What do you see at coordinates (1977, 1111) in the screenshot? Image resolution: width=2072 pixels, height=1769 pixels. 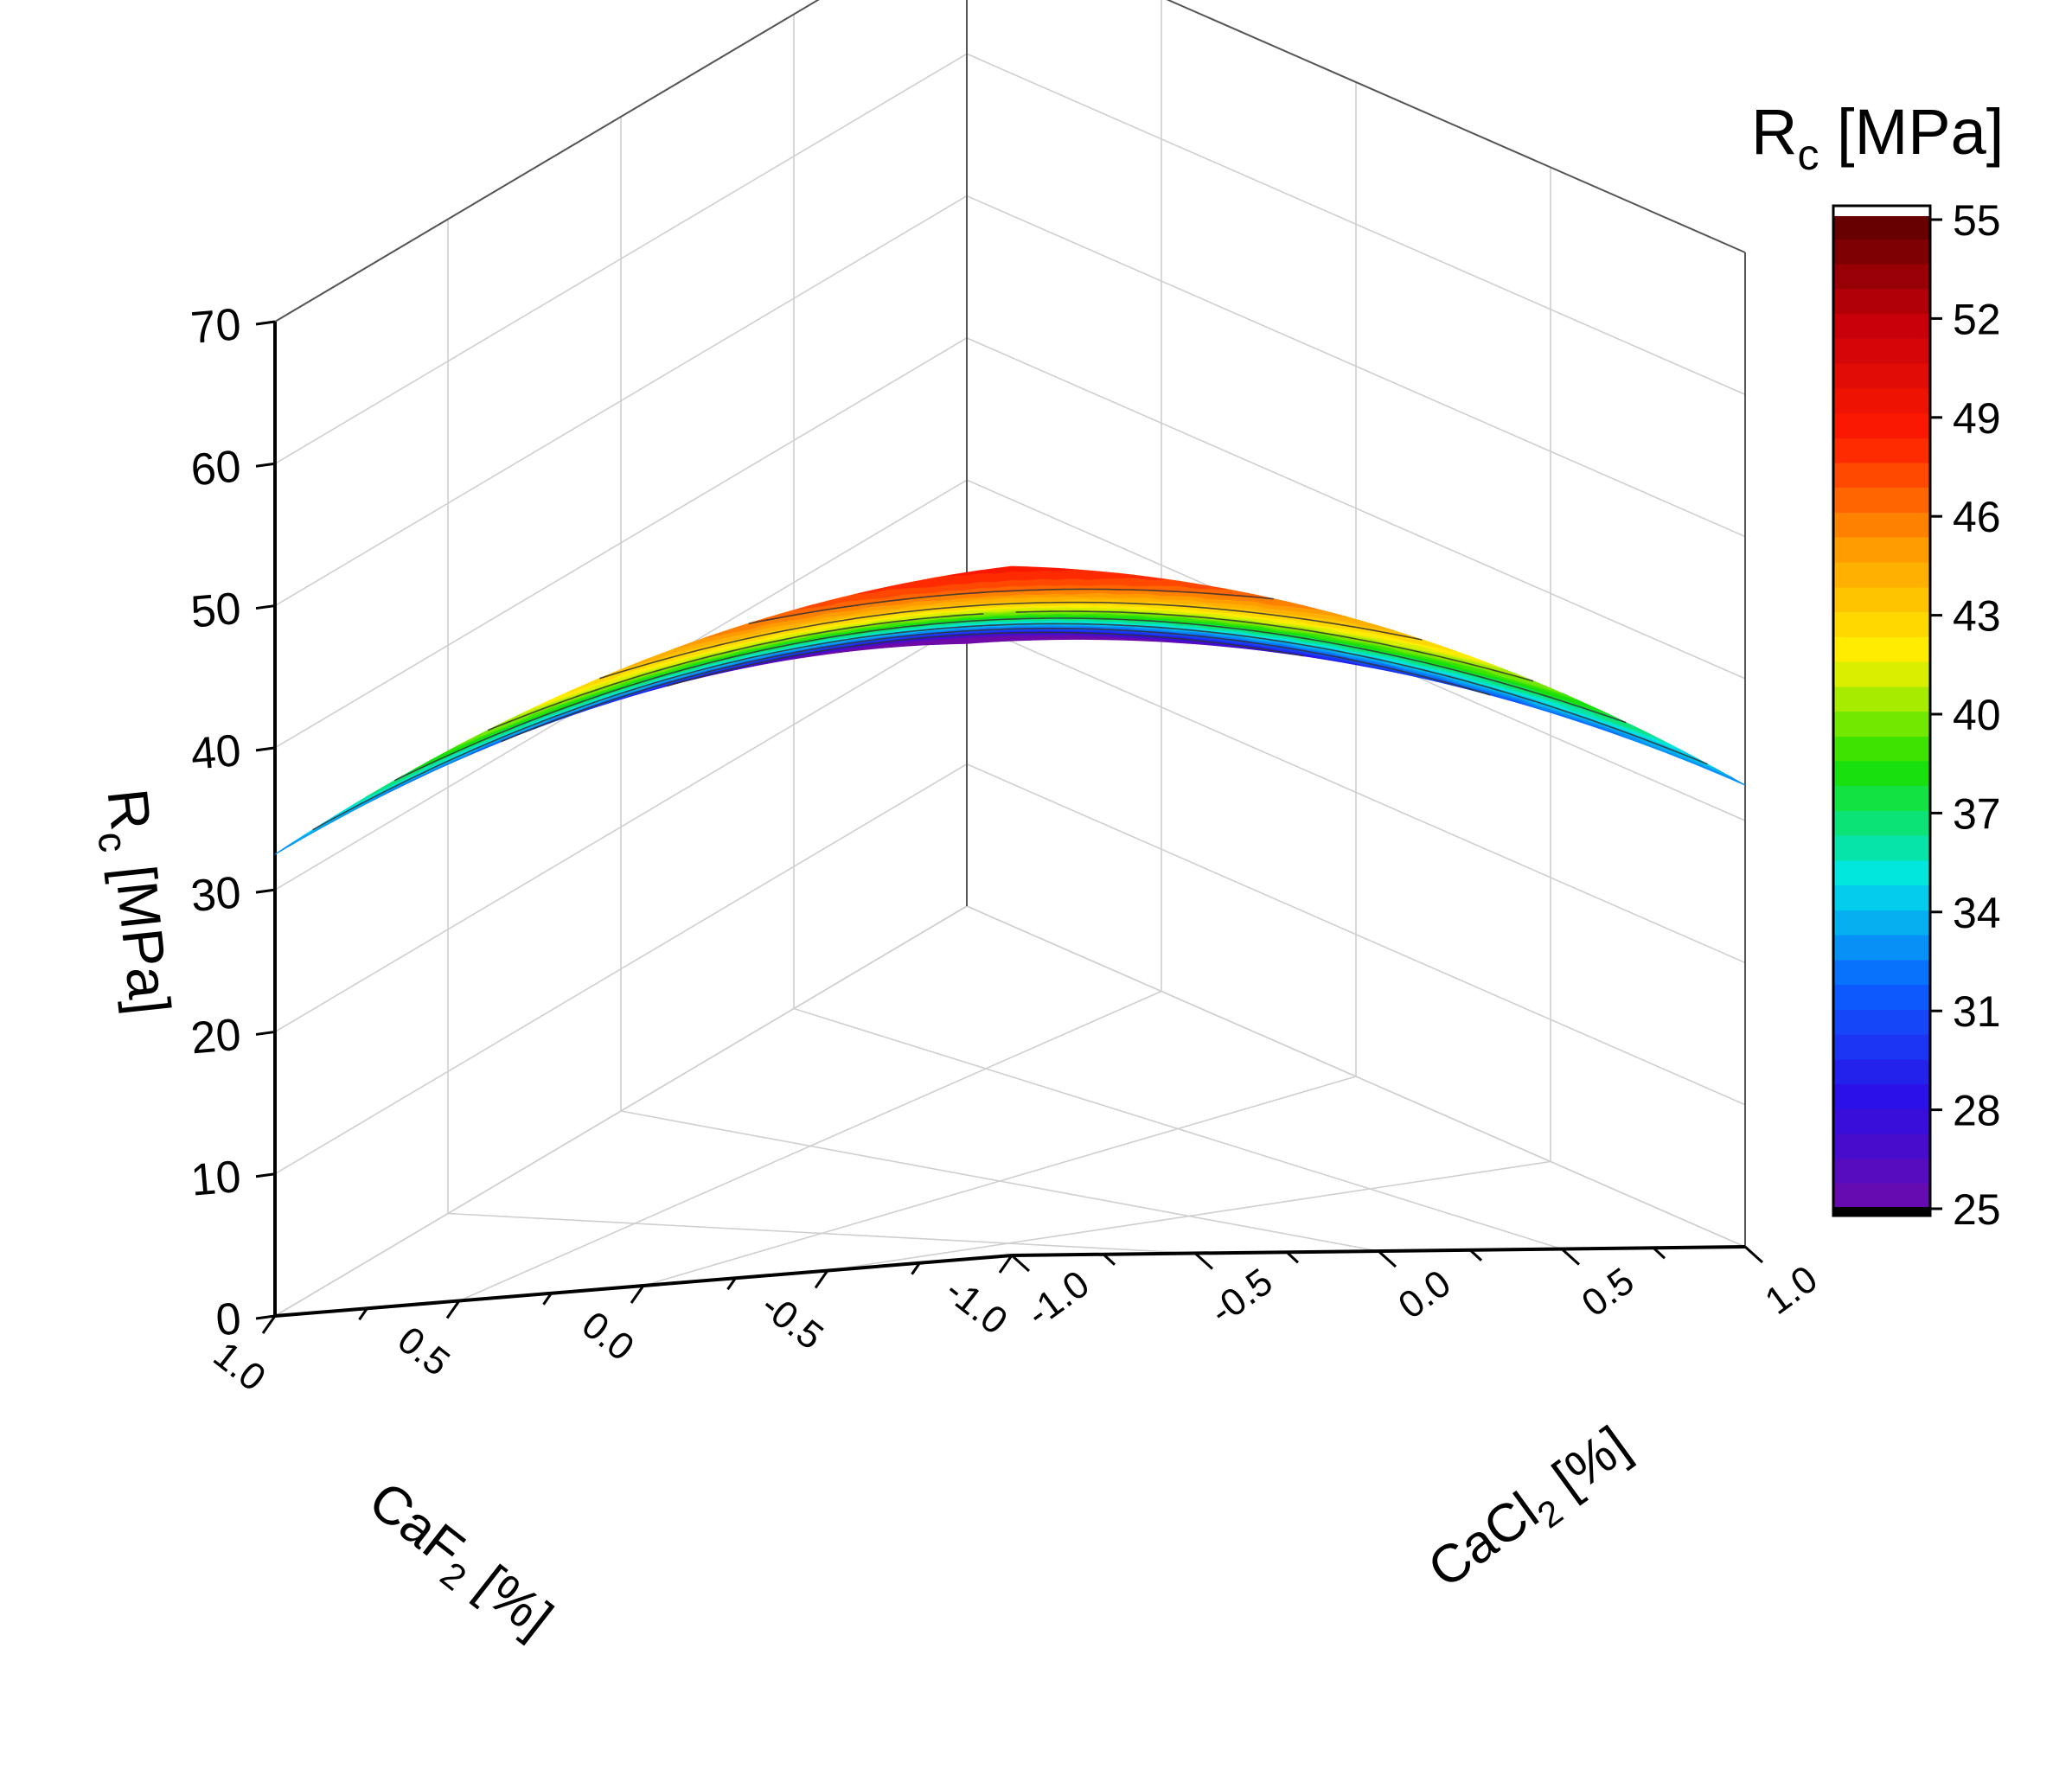 I see `colorbar-tick-label: 28` at bounding box center [1977, 1111].